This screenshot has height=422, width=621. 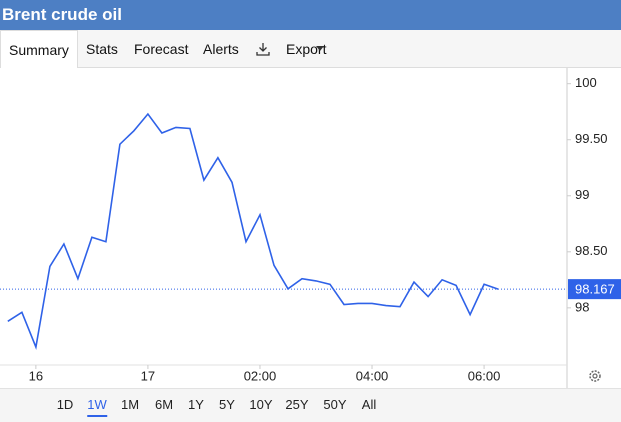 I want to click on settings-icon, so click(x=595, y=376).